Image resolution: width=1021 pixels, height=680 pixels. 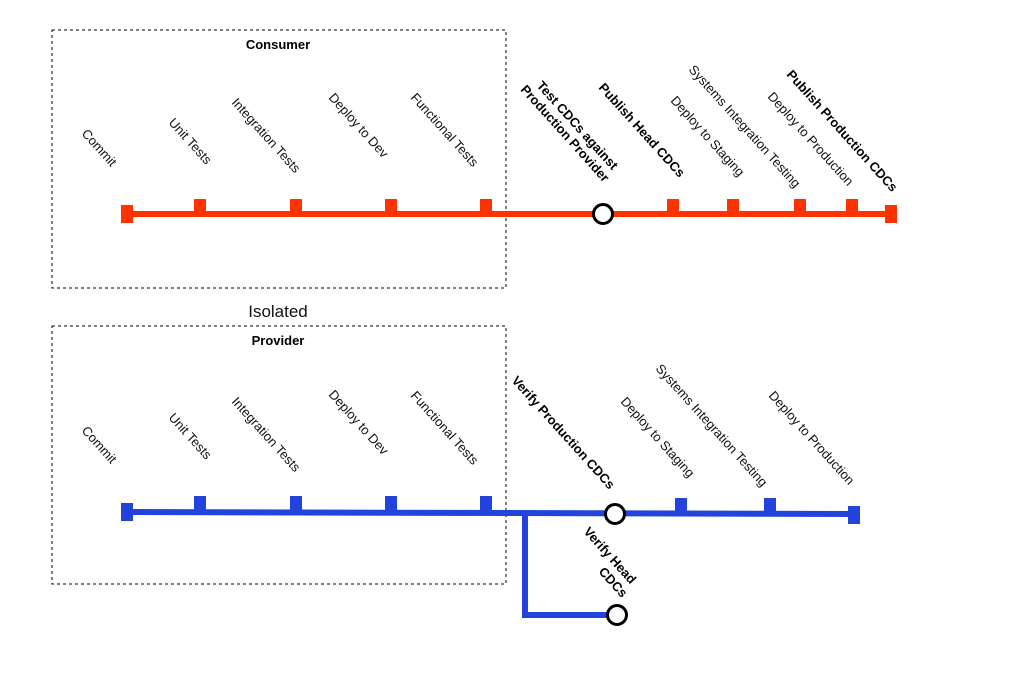 What do you see at coordinates (615, 514) in the screenshot?
I see `provider-node-verify-production` at bounding box center [615, 514].